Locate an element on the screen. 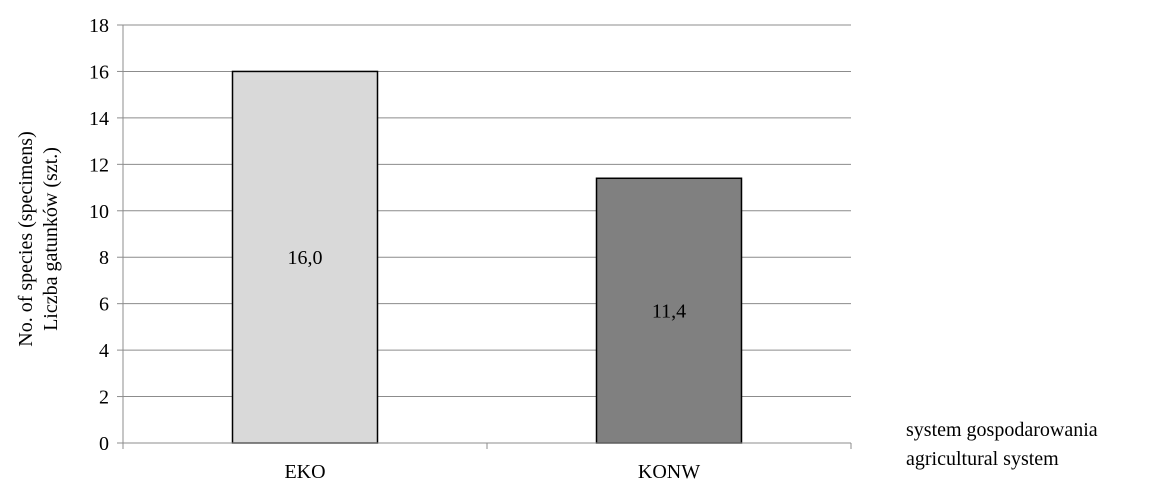 The width and height of the screenshot is (1157, 489). y-tick-label: 6 is located at coordinates (104, 305).